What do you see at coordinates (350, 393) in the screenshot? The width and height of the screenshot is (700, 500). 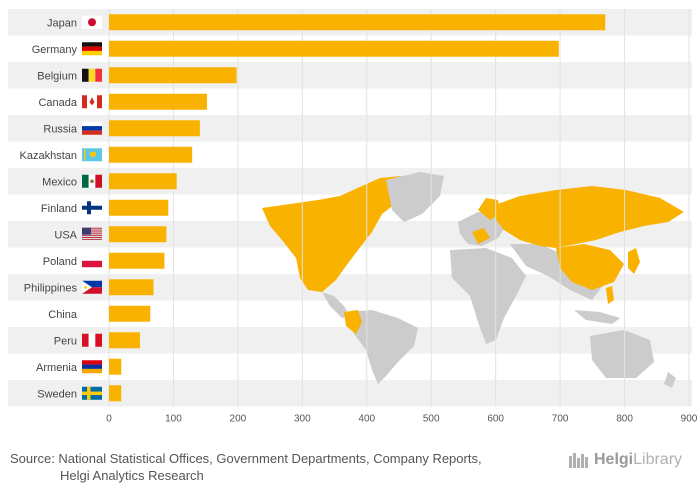 I see `row-band` at bounding box center [350, 393].